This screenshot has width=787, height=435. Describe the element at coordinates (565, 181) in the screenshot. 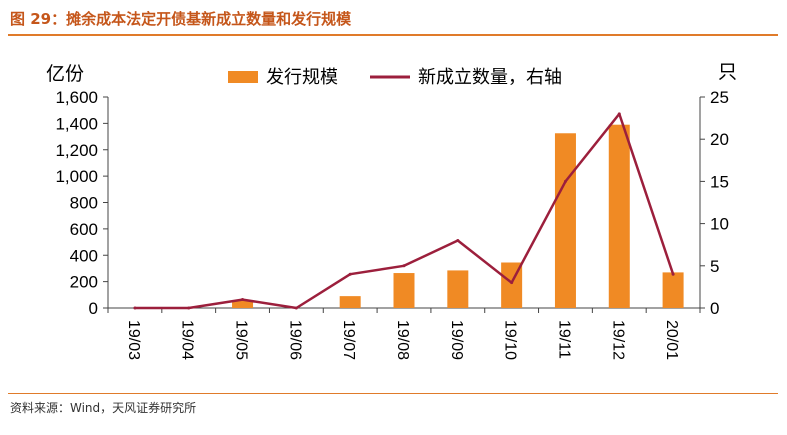

I see `line-point-19/11` at that location.